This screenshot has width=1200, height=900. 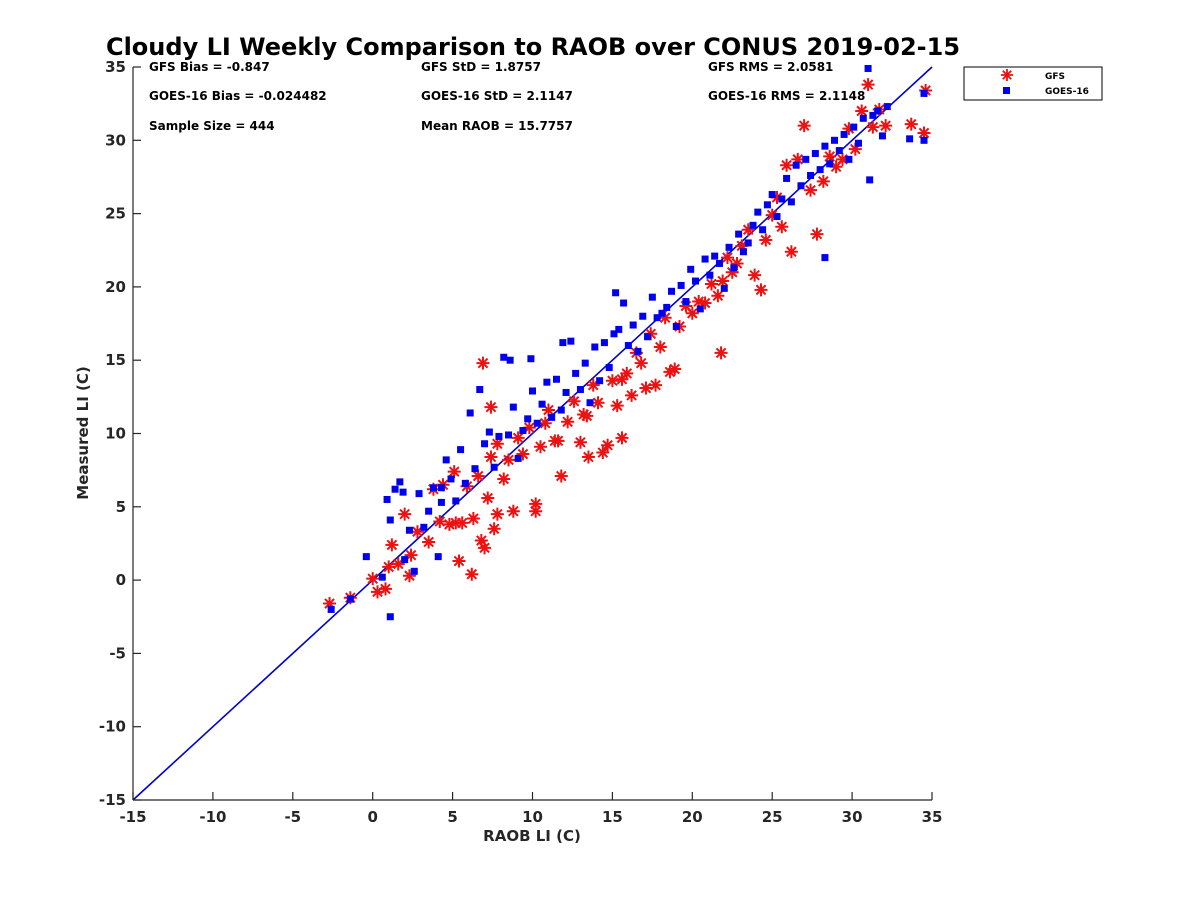 I want to click on y-axis-ticks: -15 -10 -5 0 5 10 15 20 25 30 35, so click(x=120, y=433).